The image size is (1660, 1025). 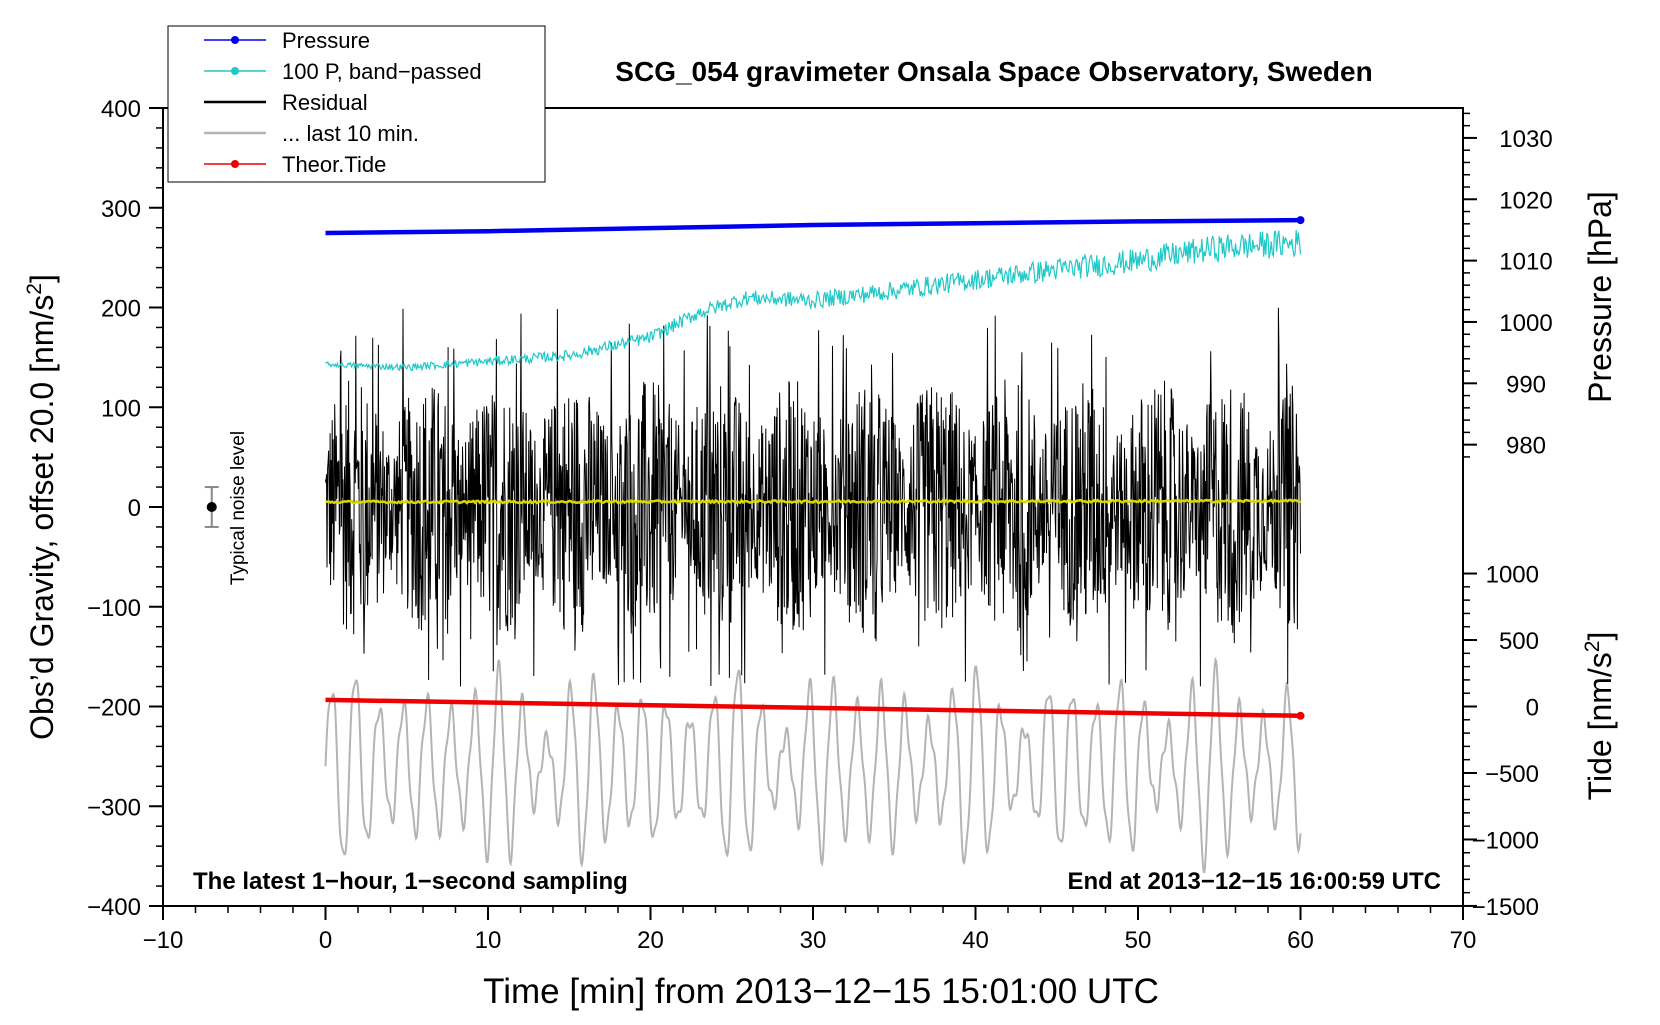 What do you see at coordinates (334, 164) in the screenshot?
I see `legend-entry-label: Theor.Tide` at bounding box center [334, 164].